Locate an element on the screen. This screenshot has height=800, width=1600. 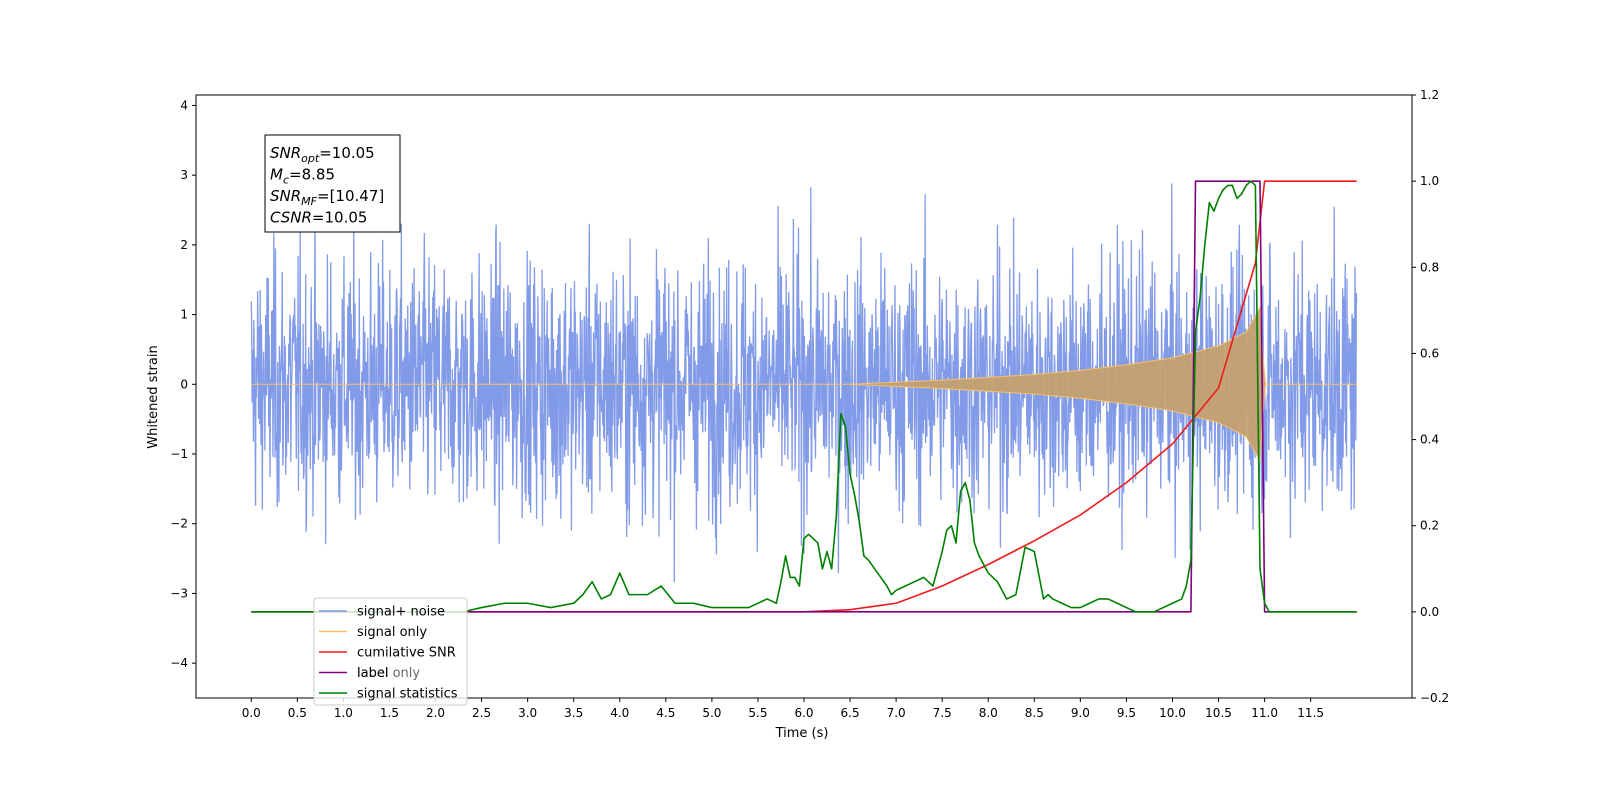
y-tick-label-left: −3 is located at coordinates (179, 593).